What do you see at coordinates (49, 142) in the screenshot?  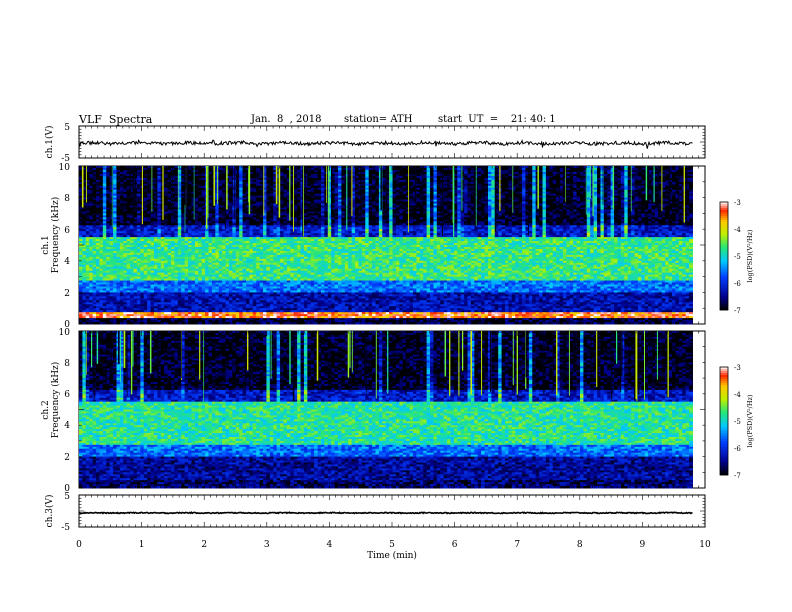 I see `ch1-waveform-ylabel: ch.1(V)` at bounding box center [49, 142].